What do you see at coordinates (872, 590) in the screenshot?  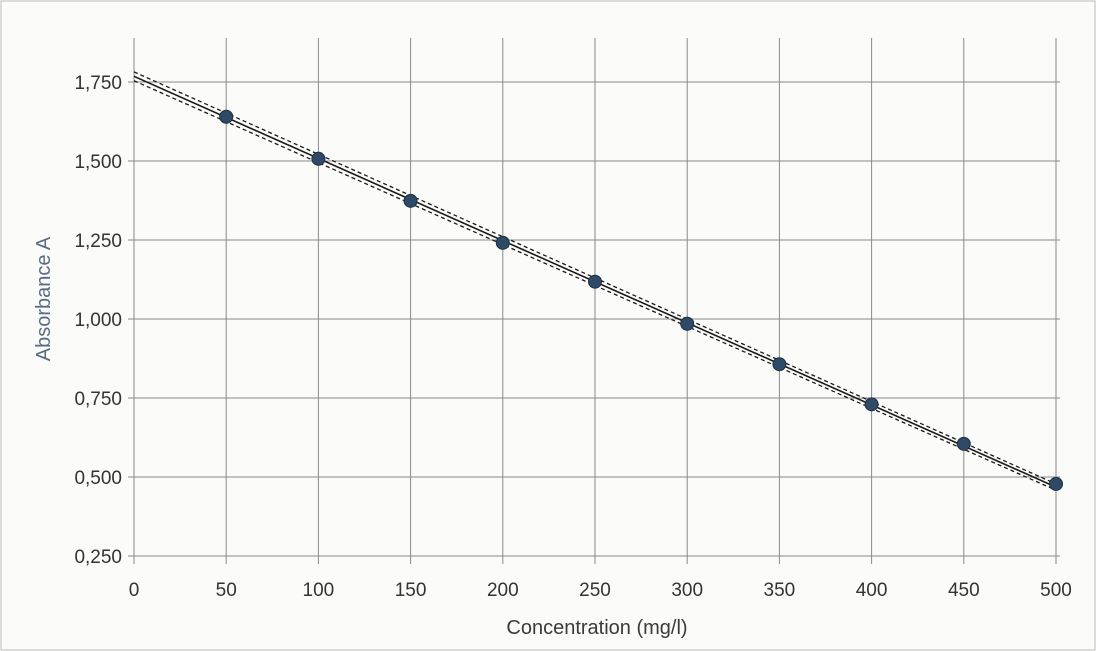 I see `x-tick-label: 400` at bounding box center [872, 590].